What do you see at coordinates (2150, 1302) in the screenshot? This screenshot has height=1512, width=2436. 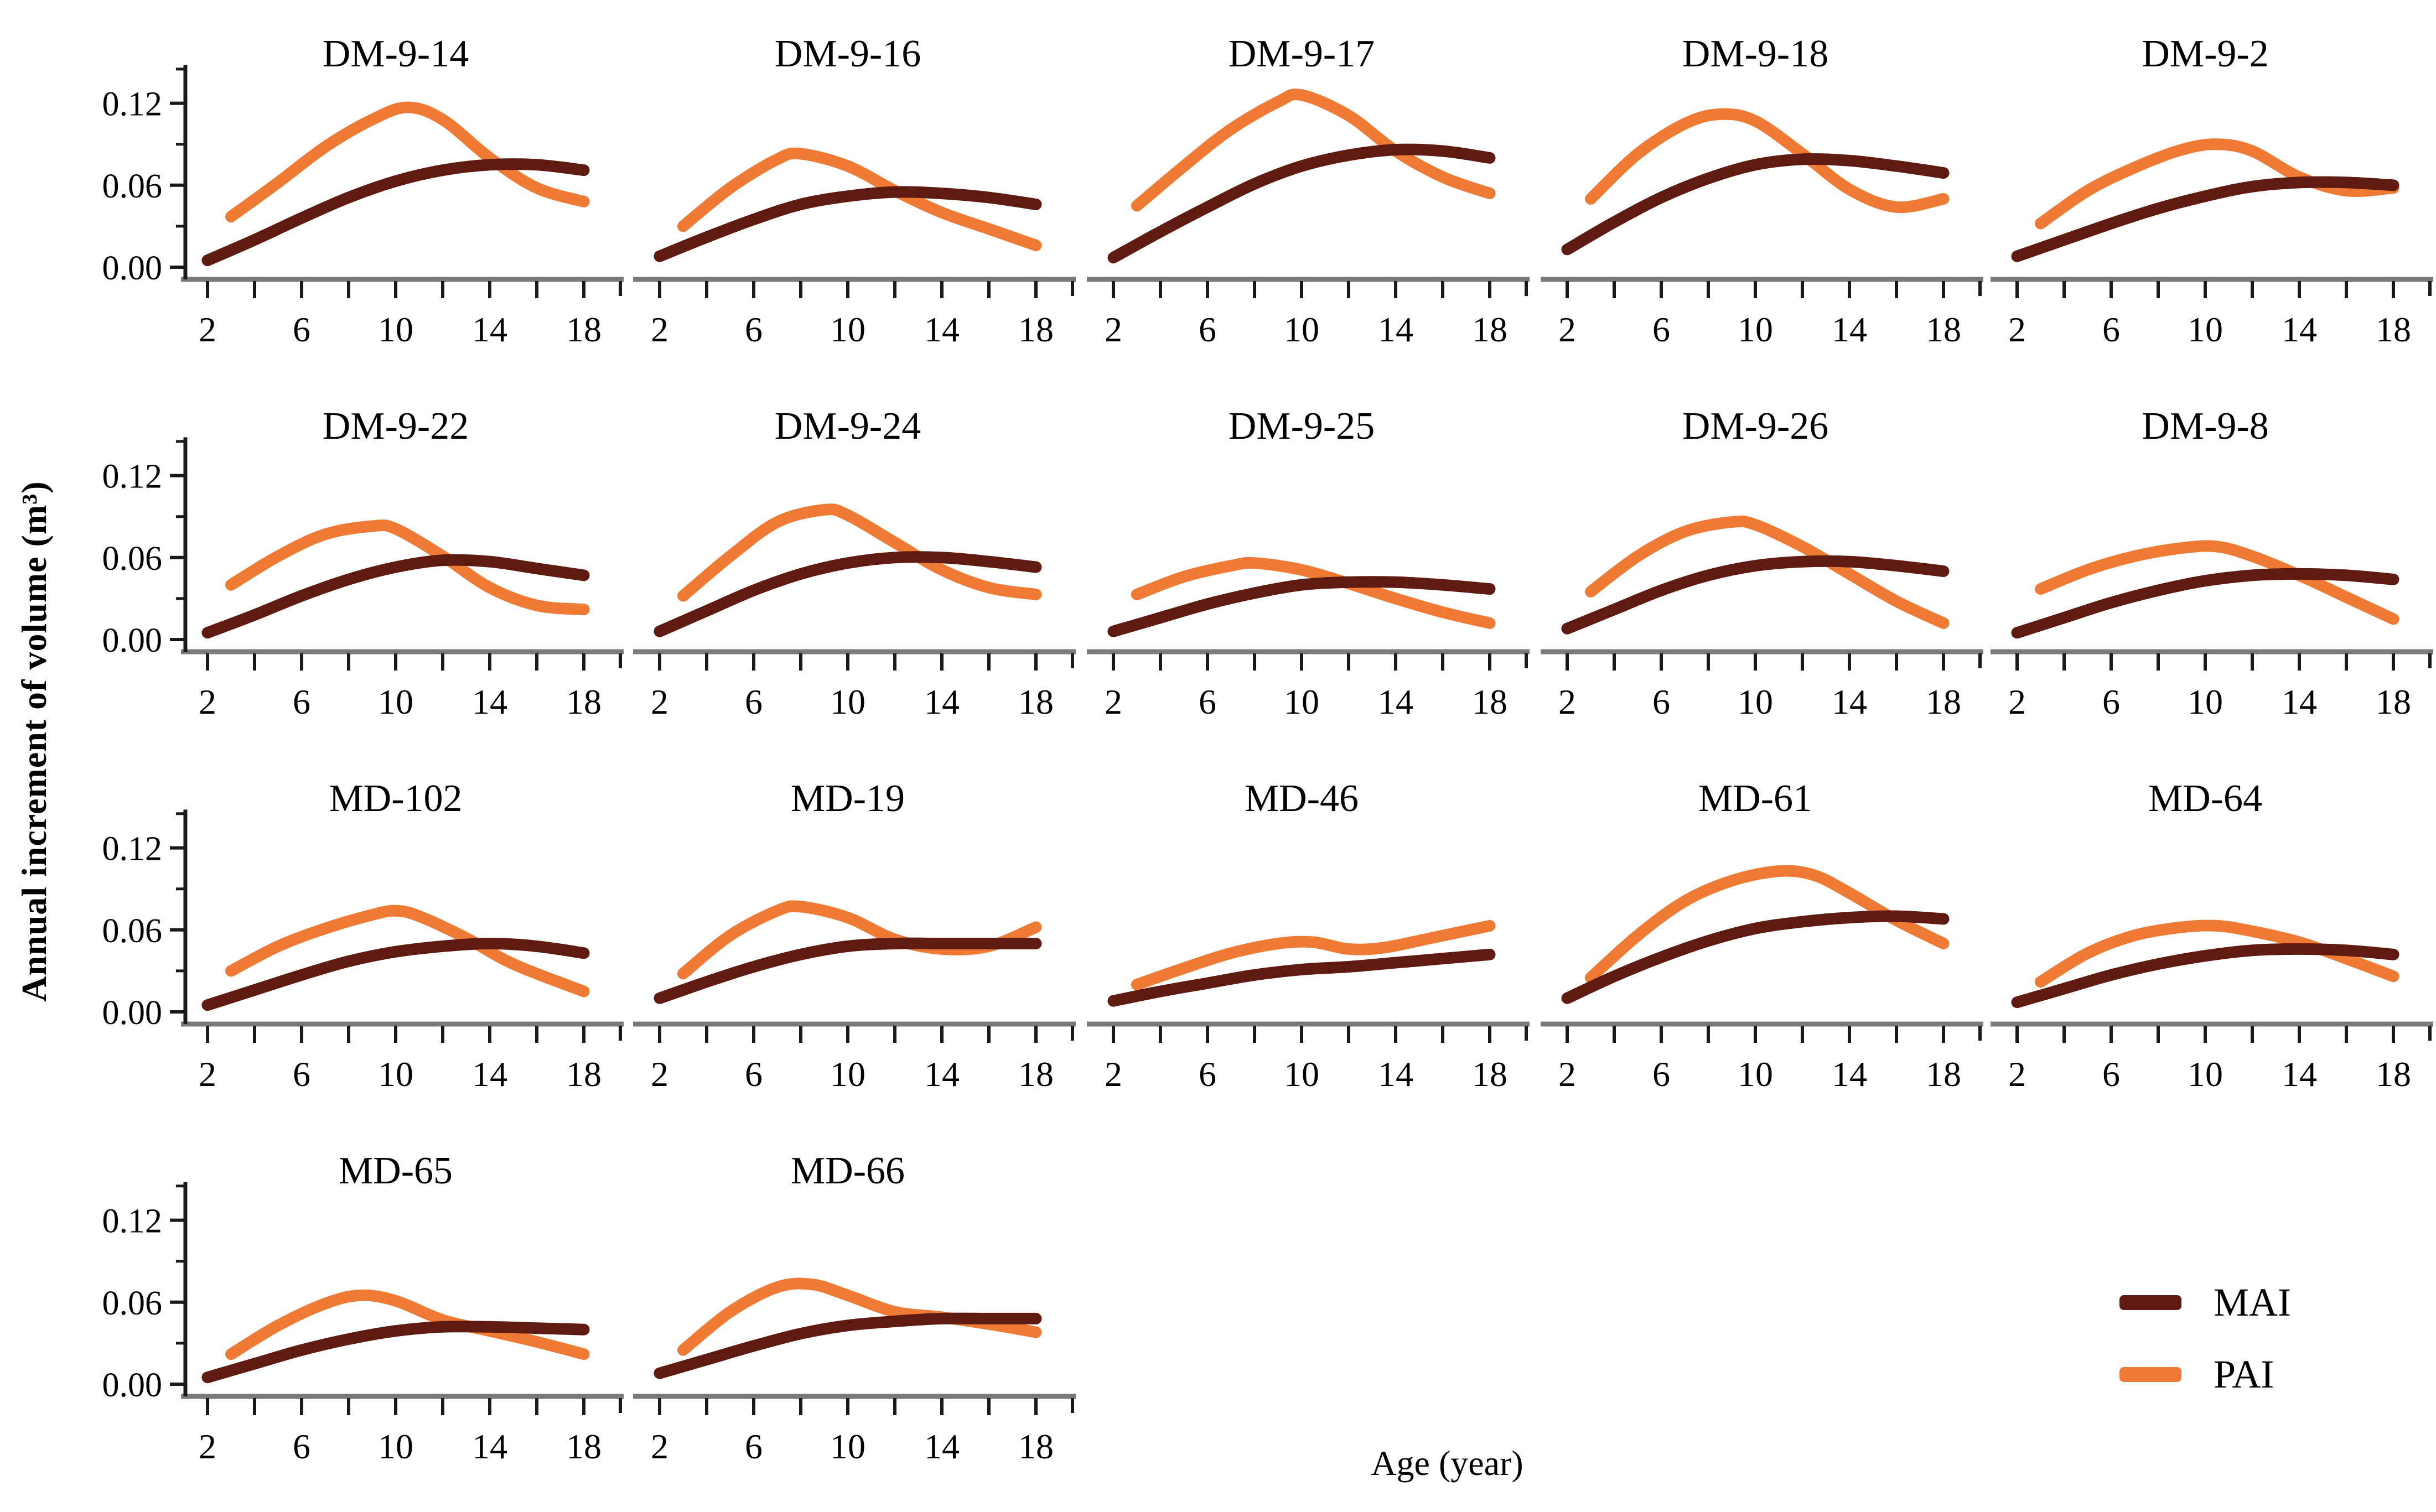 I see `mai-line-swatch` at bounding box center [2150, 1302].